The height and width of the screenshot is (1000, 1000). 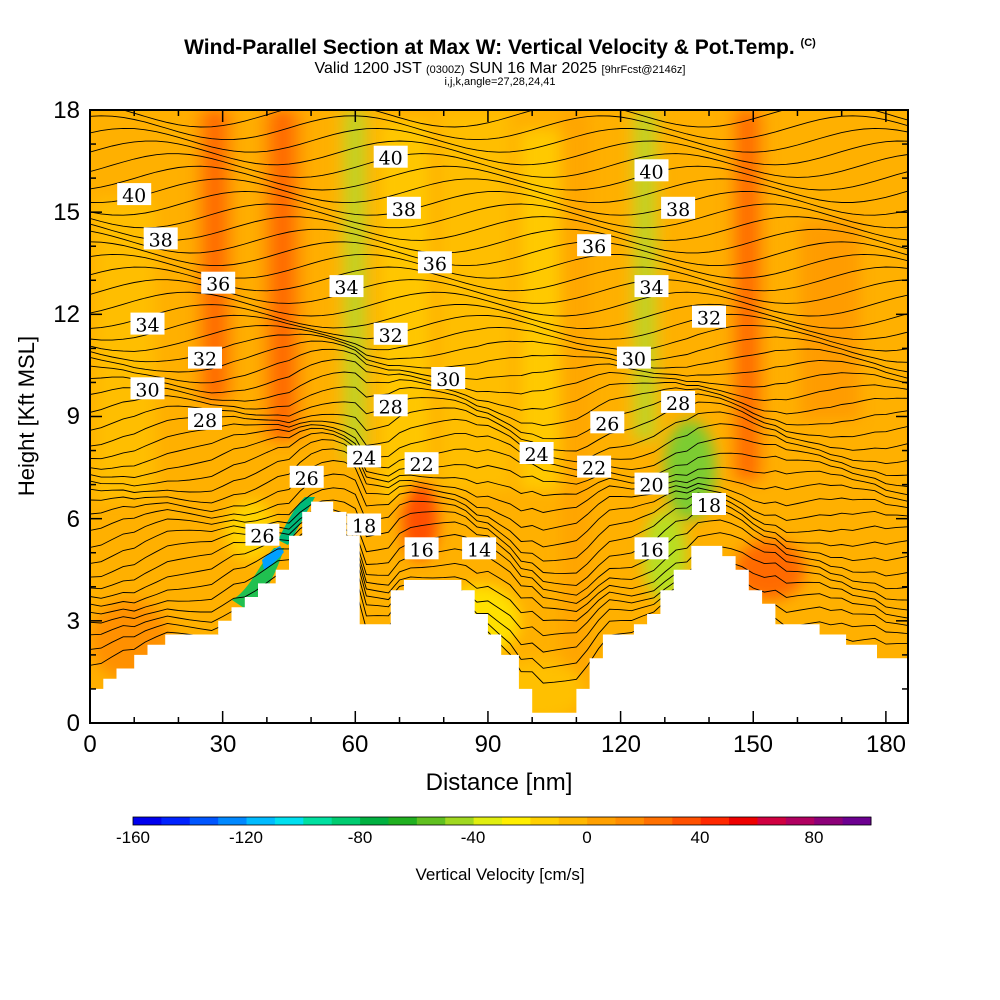 What do you see at coordinates (473, 837) in the screenshot?
I see `colorbar-tick-label: -40` at bounding box center [473, 837].